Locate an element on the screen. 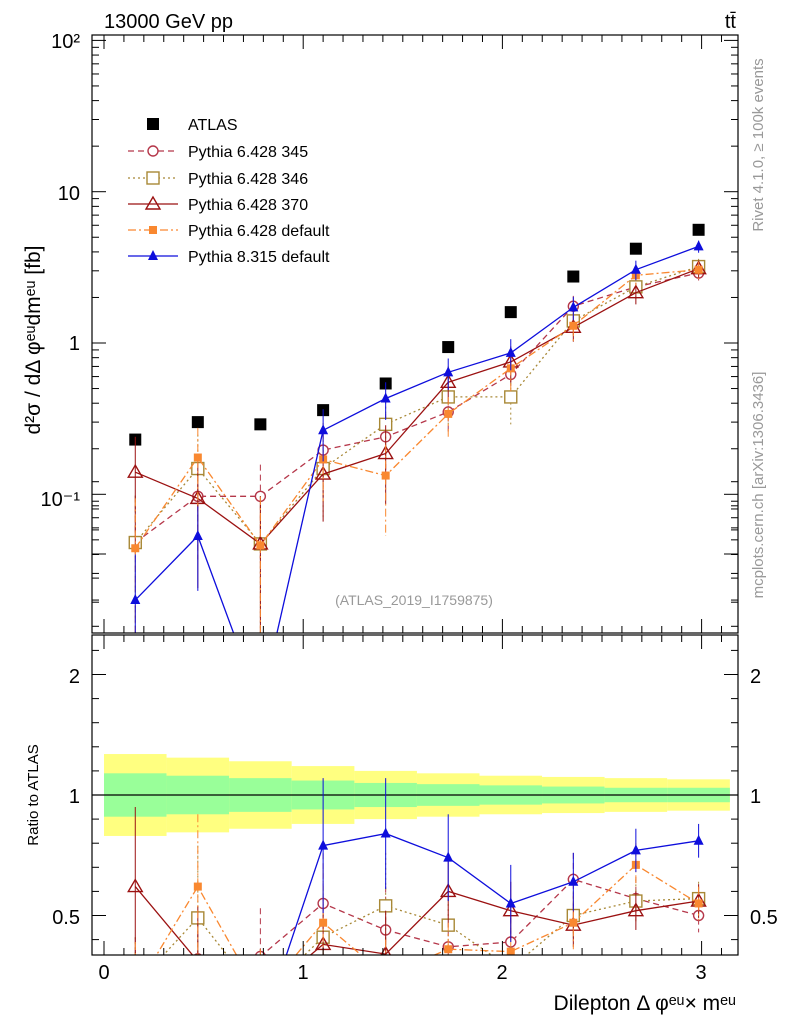  ratio-ytick-label-right: 0.5 is located at coordinates (764, 918).